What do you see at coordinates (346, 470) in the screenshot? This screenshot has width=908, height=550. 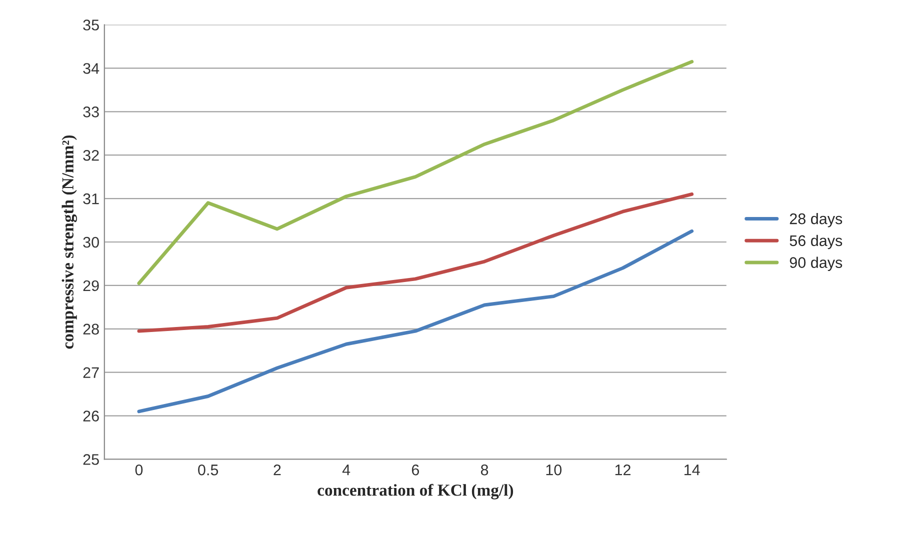 I see `x-tick-label: 4` at bounding box center [346, 470].